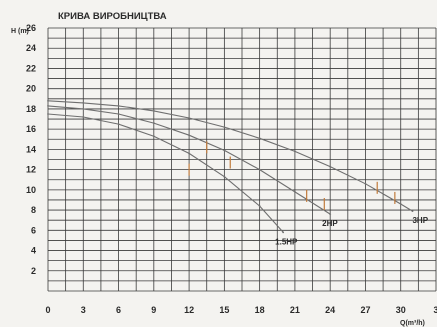 The width and height of the screenshot is (437, 327). Describe the element at coordinates (31, 149) in the screenshot. I see `y-tick-label: 14` at that location.